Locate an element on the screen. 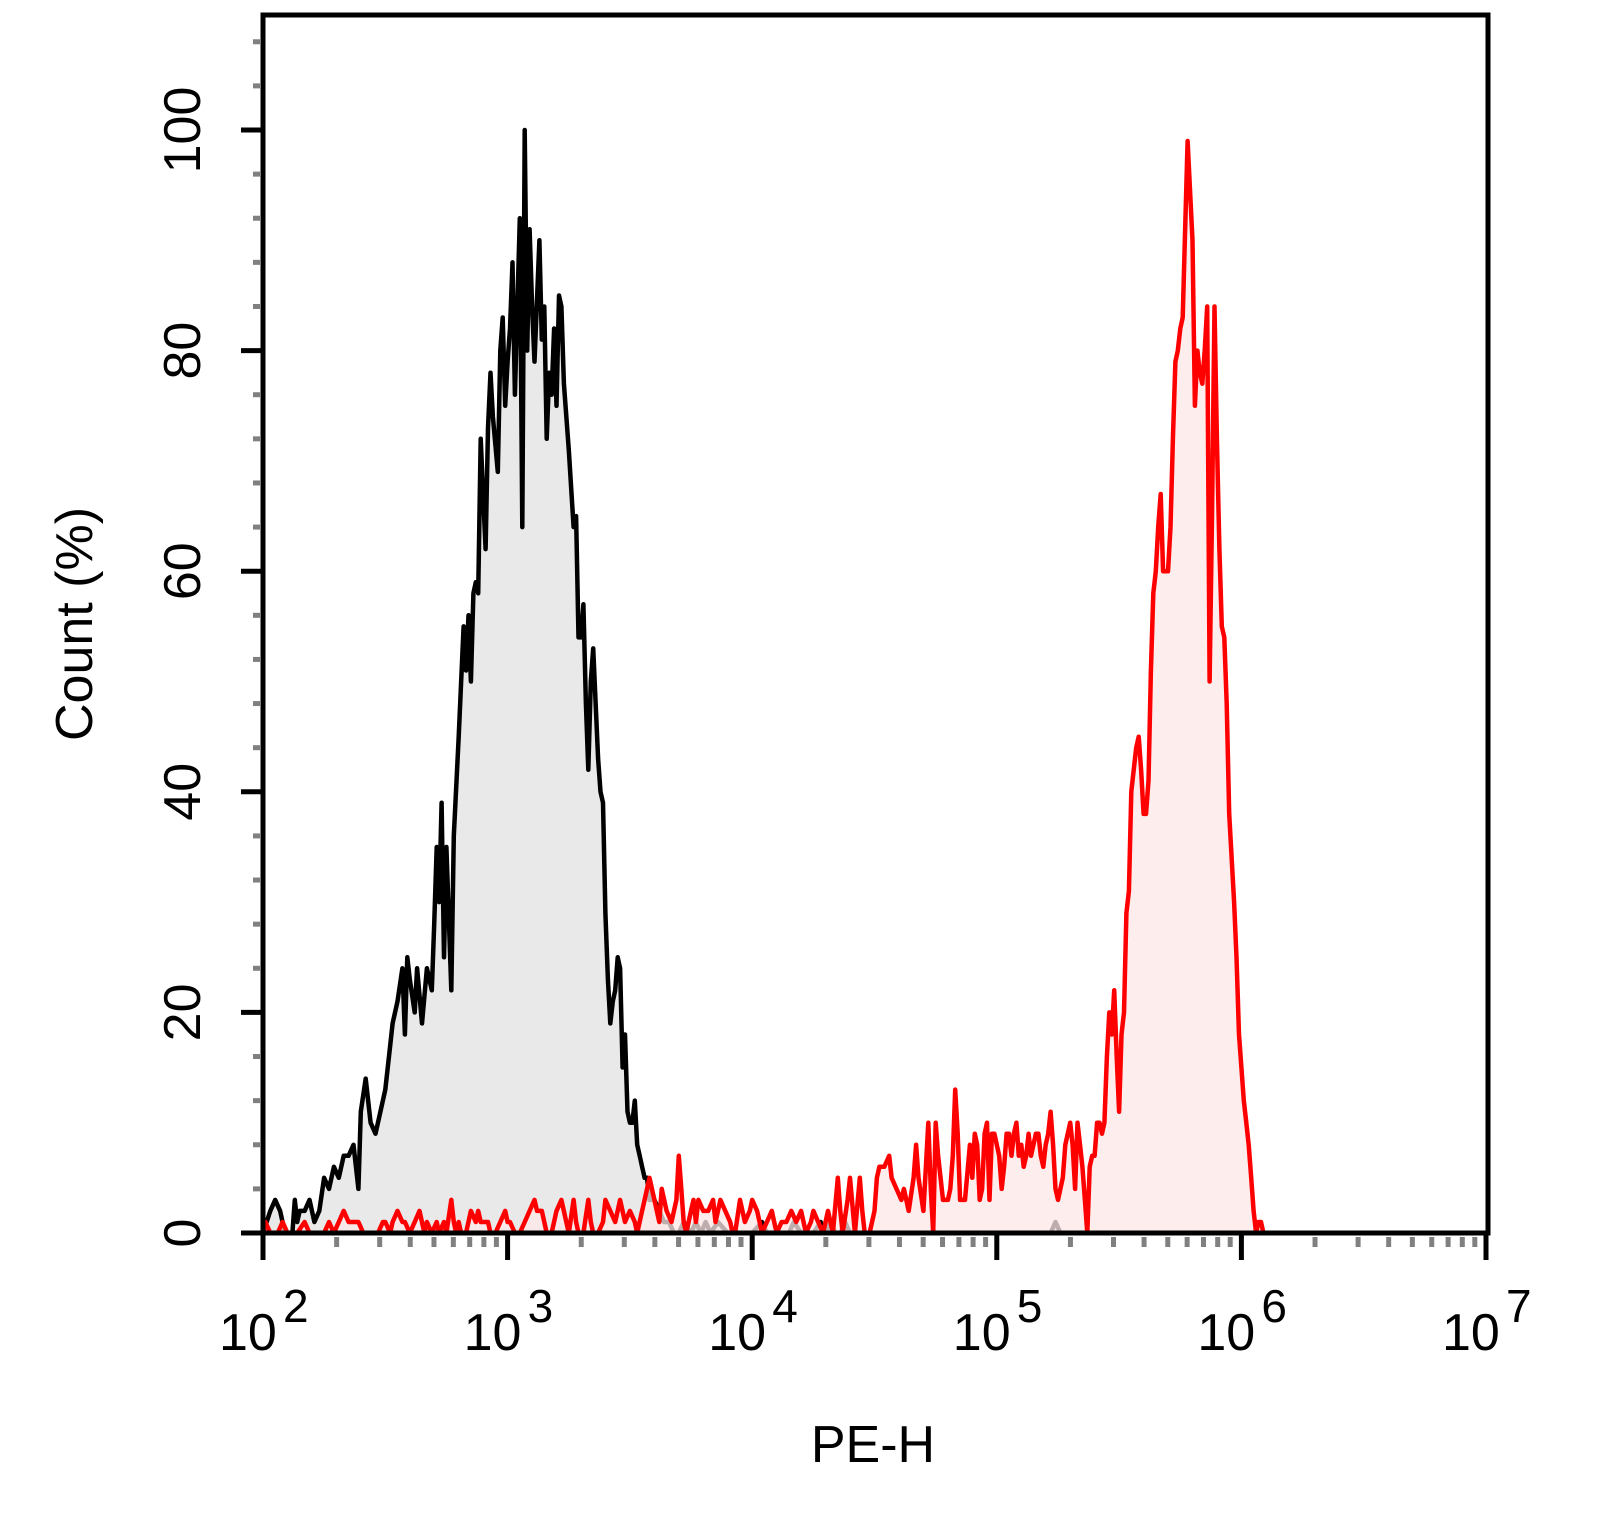  x-tick-label: 10 2 is located at coordinates (264, 1321).